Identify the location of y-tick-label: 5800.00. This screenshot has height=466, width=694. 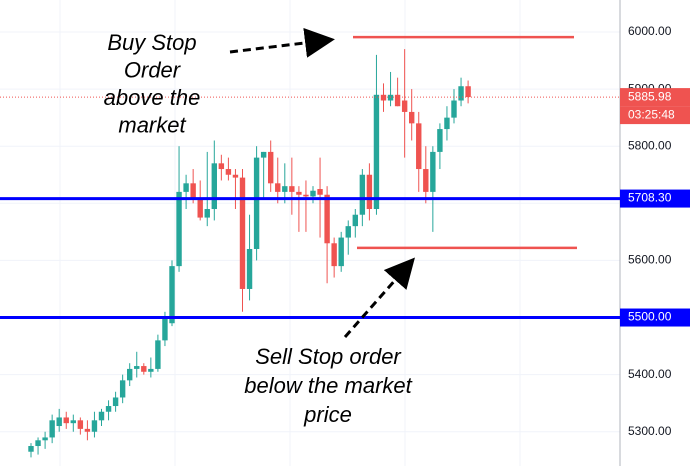
(650, 145).